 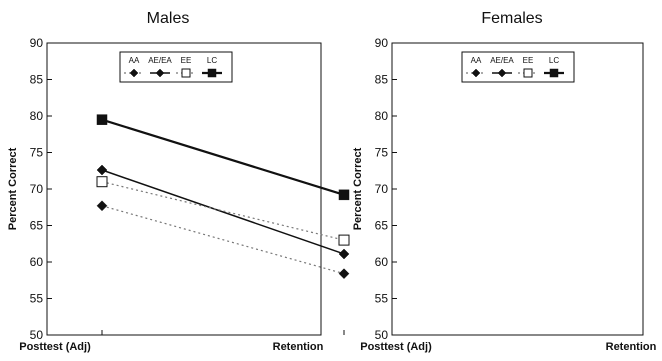 I want to click on series-ee, so click(x=223, y=211).